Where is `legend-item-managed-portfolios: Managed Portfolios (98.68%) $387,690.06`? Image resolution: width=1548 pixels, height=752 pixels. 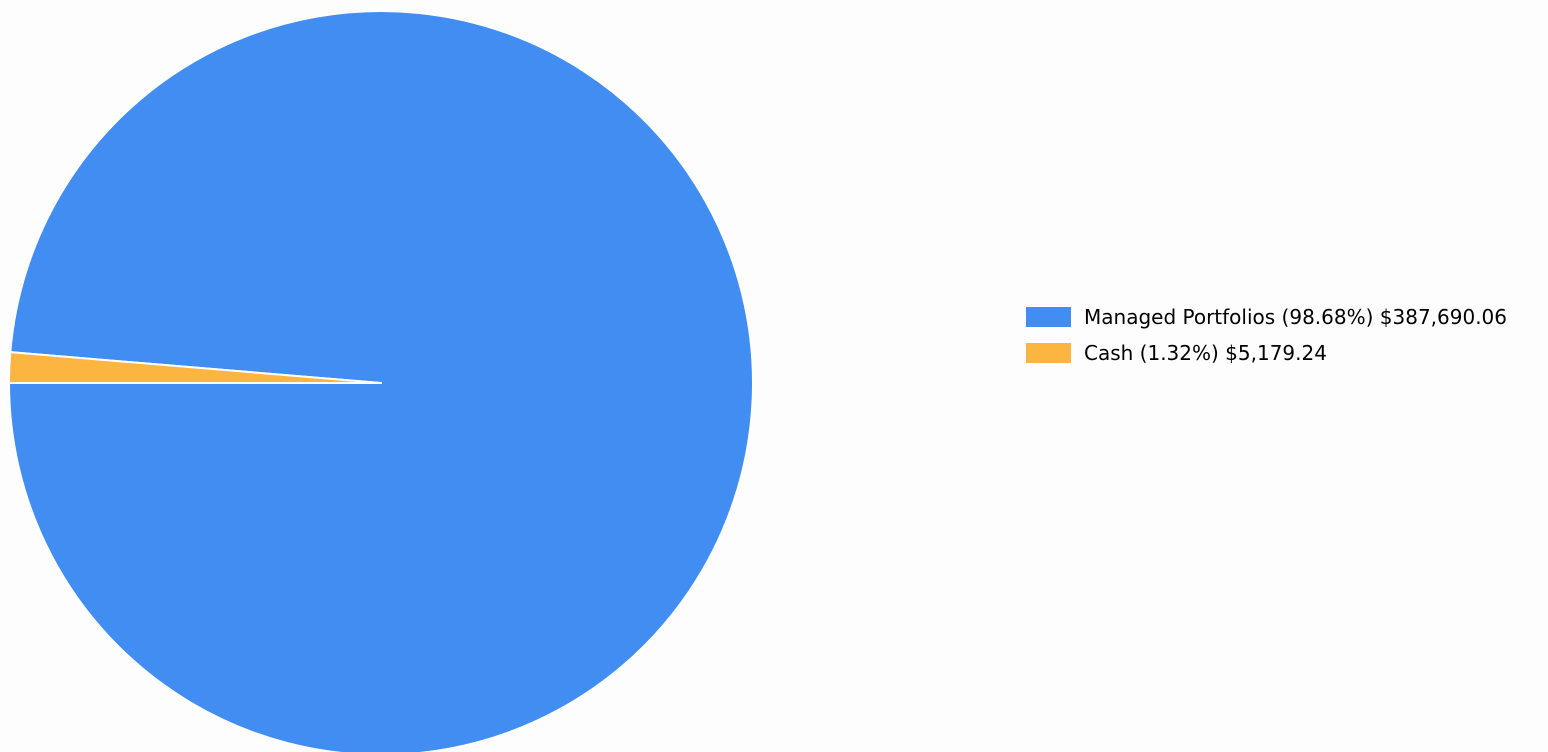
legend-item-managed-portfolios: Managed Portfolios (98.68%) $387,690.06 is located at coordinates (1266, 317).